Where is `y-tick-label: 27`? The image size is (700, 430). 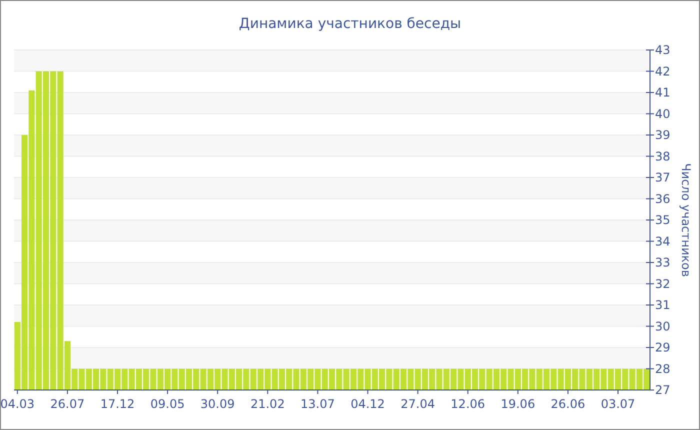
y-tick-label: 27 is located at coordinates (662, 390).